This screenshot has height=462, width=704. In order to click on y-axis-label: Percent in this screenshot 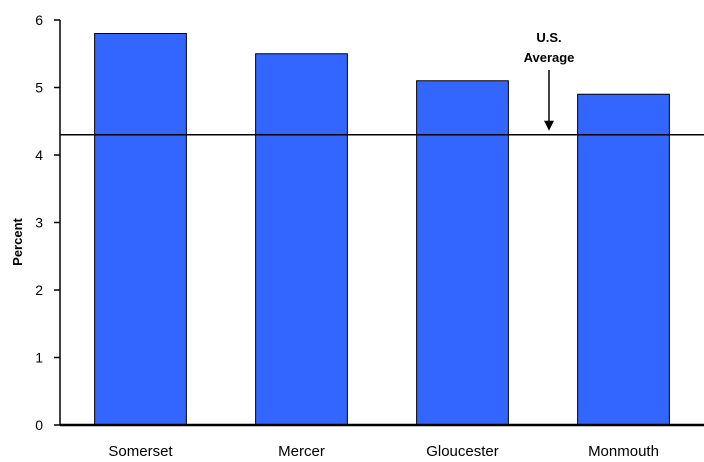, I will do `click(17, 241)`.